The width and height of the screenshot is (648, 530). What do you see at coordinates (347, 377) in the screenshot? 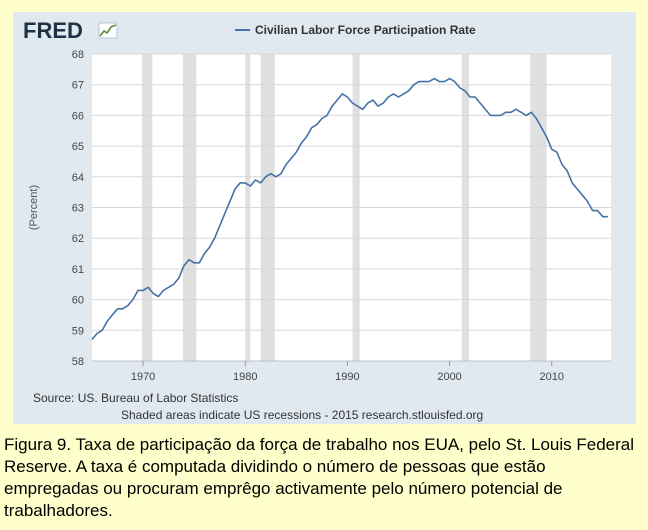
I see `x-tick-label: 1990` at bounding box center [347, 377].